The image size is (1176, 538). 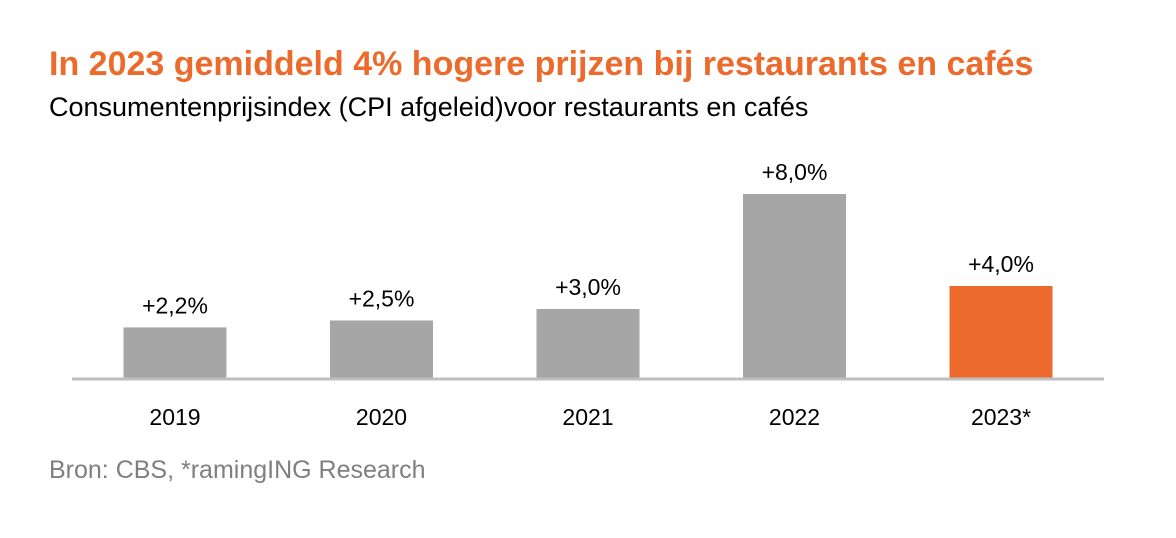 I want to click on x-tick-label: 2022, so click(x=794, y=417).